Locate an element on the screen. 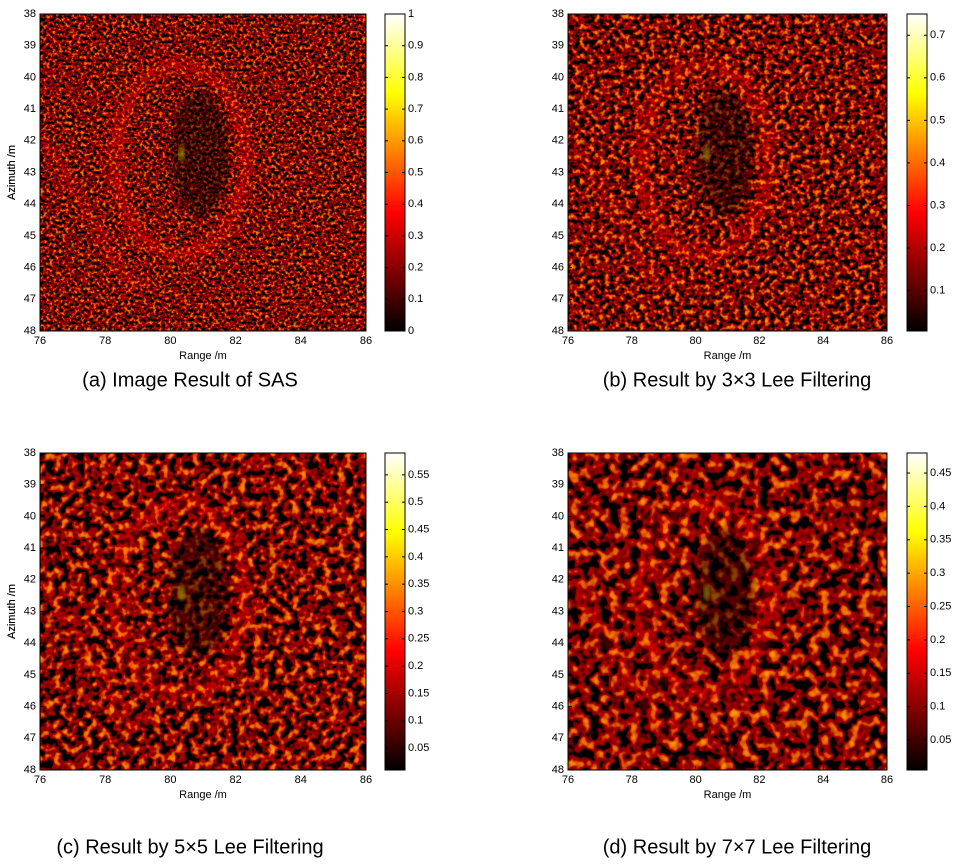 Image resolution: width=960 pixels, height=868 pixels. caption: (d) Result by 7×7 Lee Filtering is located at coordinates (737, 847).